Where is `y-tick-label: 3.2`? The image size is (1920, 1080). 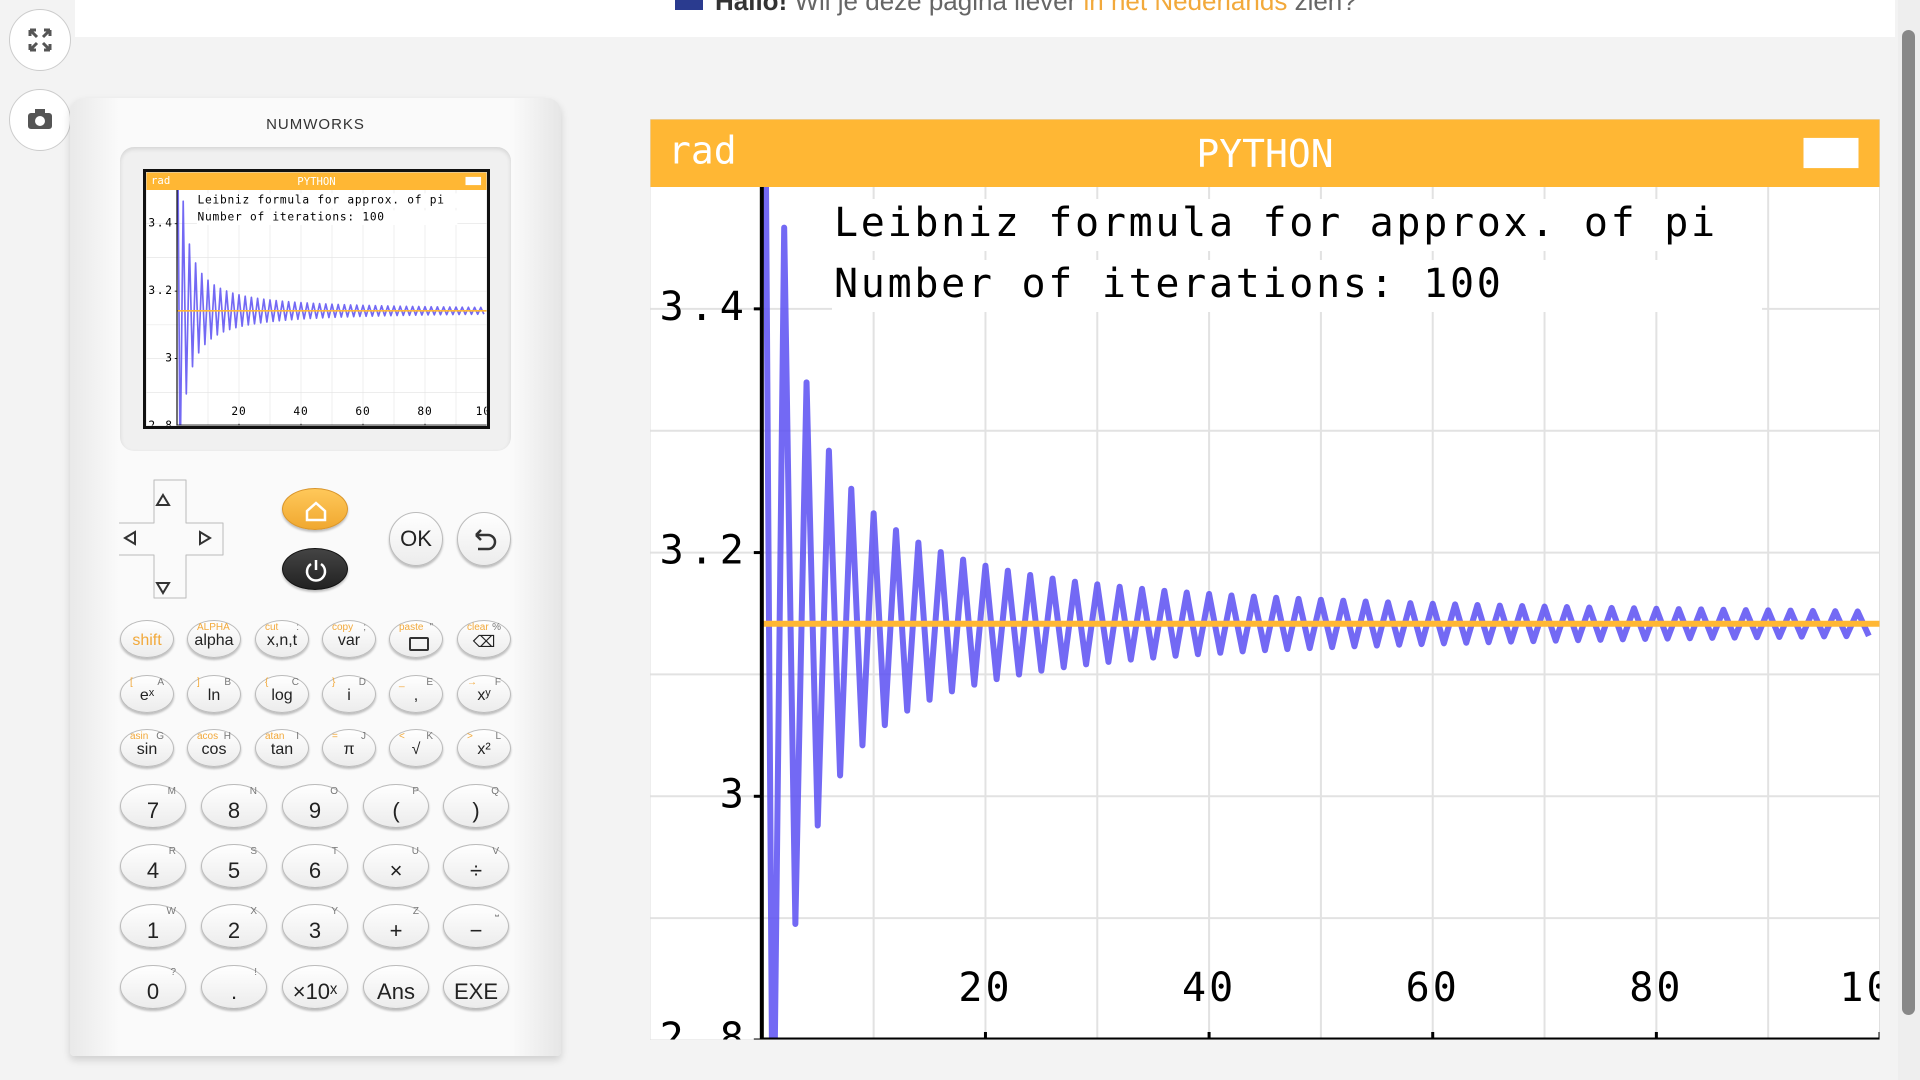
y-tick-label: 3.2 is located at coordinates (160, 290).